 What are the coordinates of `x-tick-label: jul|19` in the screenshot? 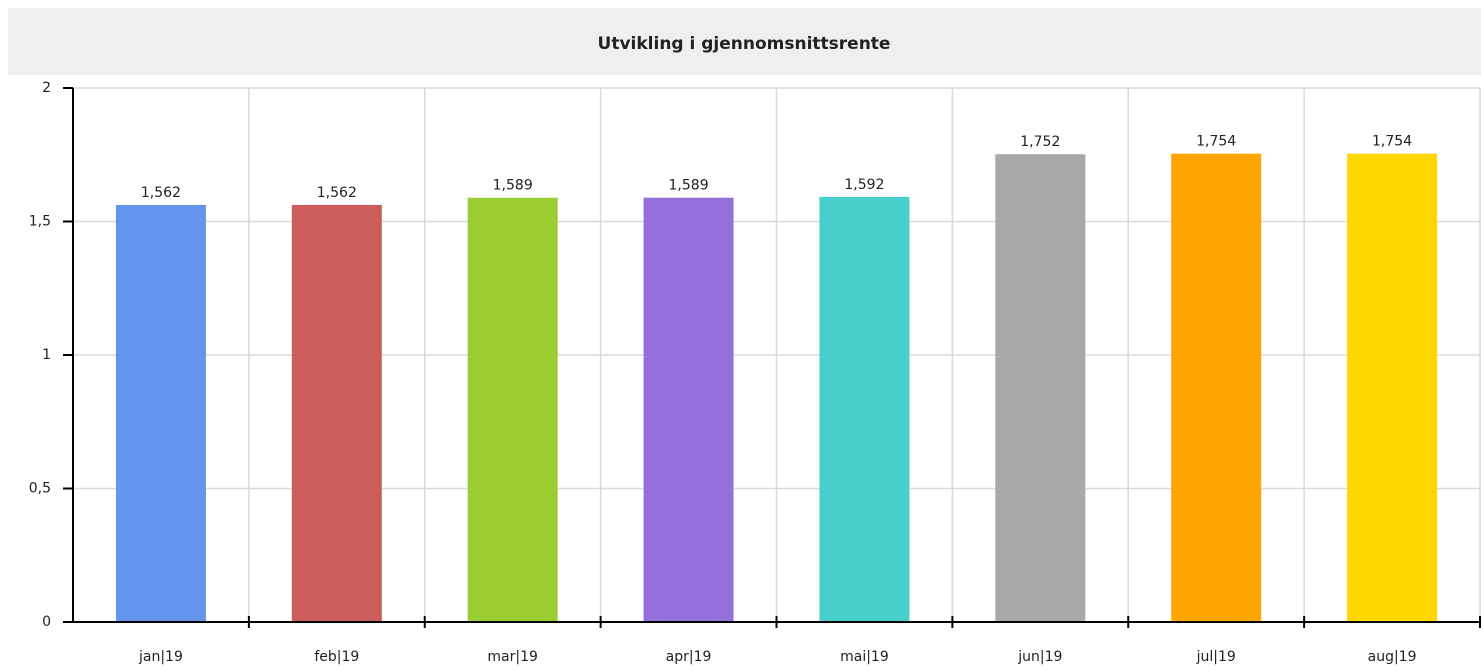 It's located at (1216, 657).